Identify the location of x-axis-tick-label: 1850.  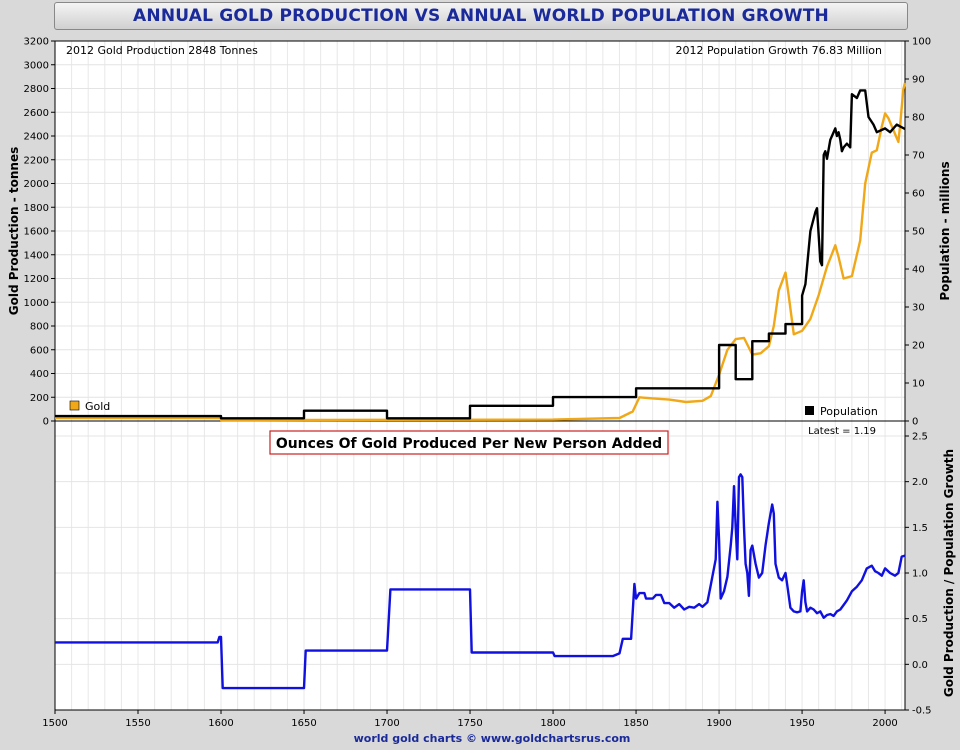
(635, 723).